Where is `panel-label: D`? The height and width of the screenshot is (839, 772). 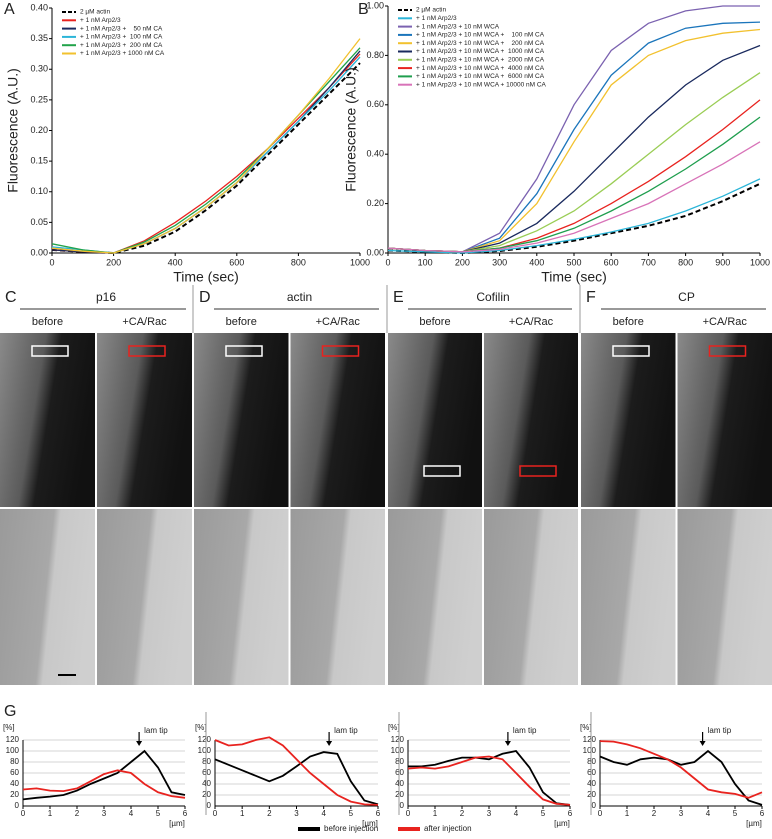
panel-label: D is located at coordinates (205, 297).